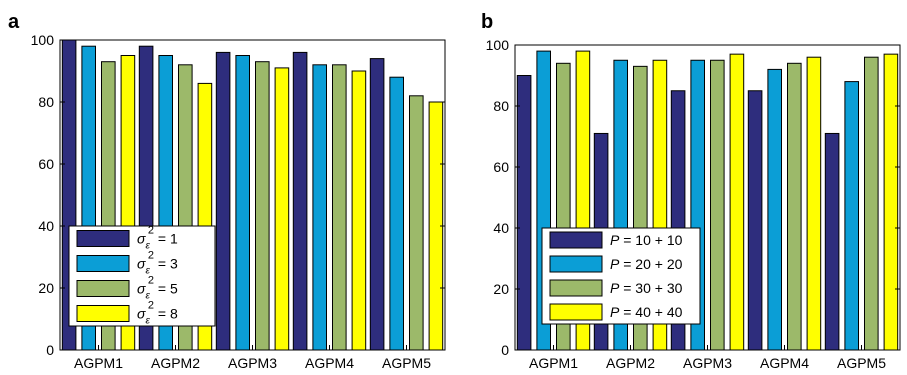  What do you see at coordinates (646, 288) in the screenshot?
I see `legend-entry: P = 30 + 30` at bounding box center [646, 288].